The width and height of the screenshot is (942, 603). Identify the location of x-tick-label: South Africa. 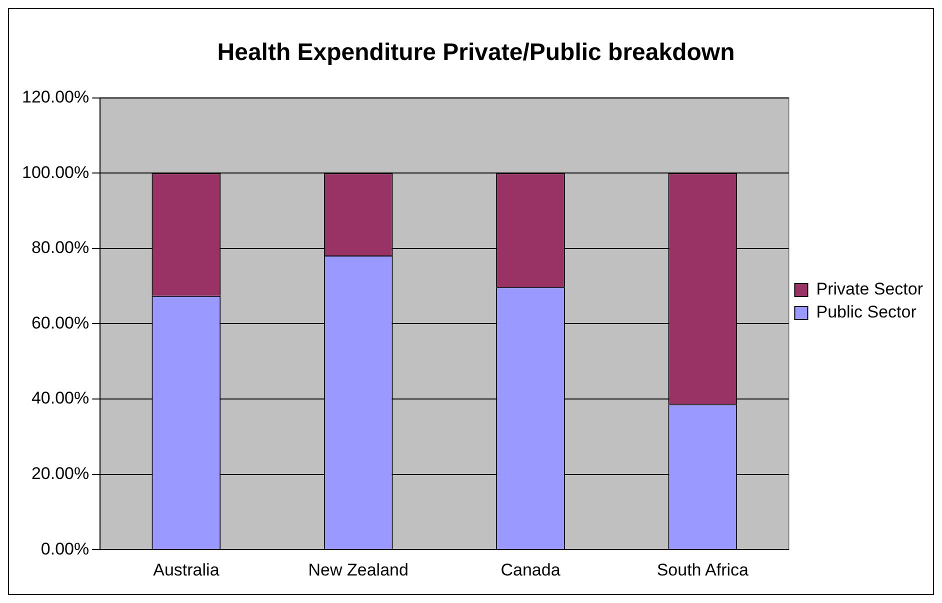
(703, 570).